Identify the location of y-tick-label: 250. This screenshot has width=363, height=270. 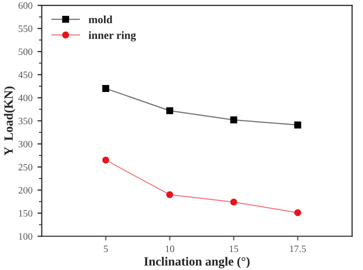
(25, 167).